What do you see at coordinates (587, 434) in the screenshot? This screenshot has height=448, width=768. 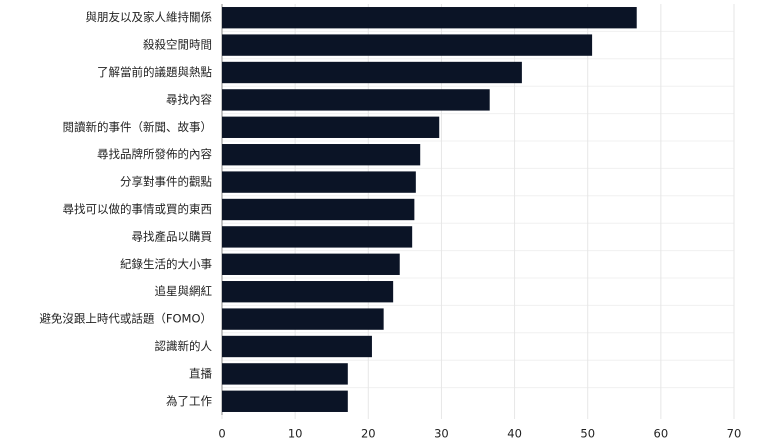 I see `x-tick-label: 50` at bounding box center [587, 434].